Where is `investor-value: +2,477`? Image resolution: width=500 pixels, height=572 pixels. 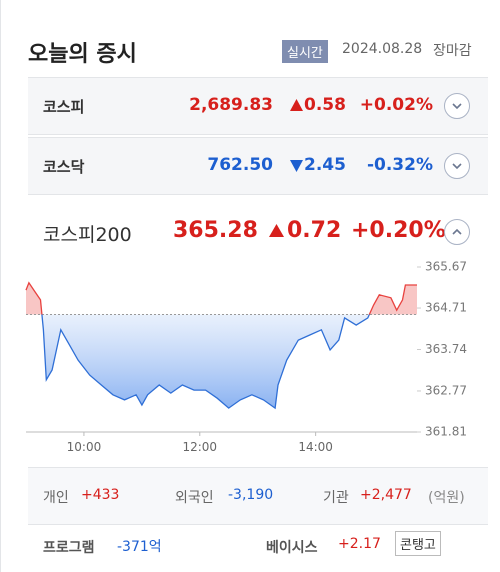
investor-value: +2,477 is located at coordinates (386, 495).